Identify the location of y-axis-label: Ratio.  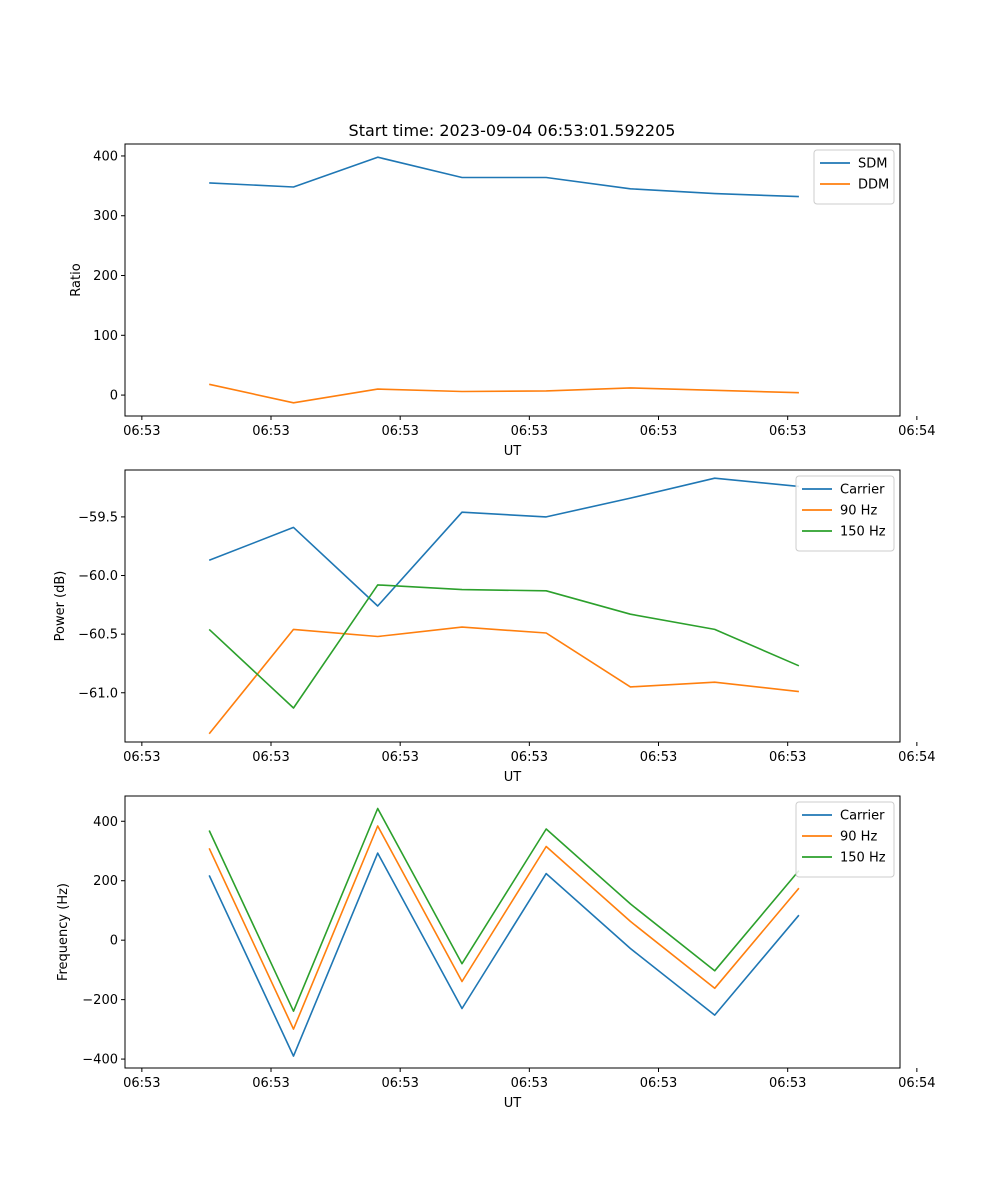
(76, 279).